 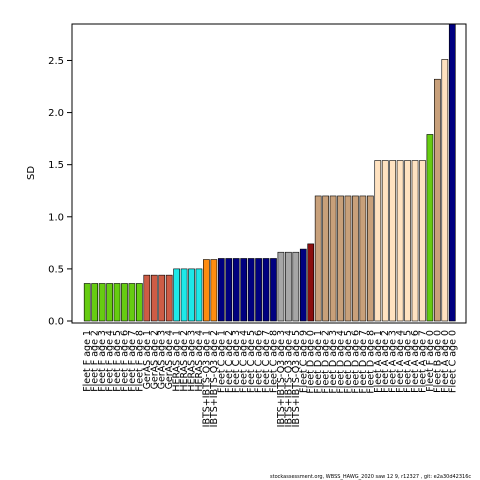 I want to click on y-axis-label: SD, so click(x=31, y=173).